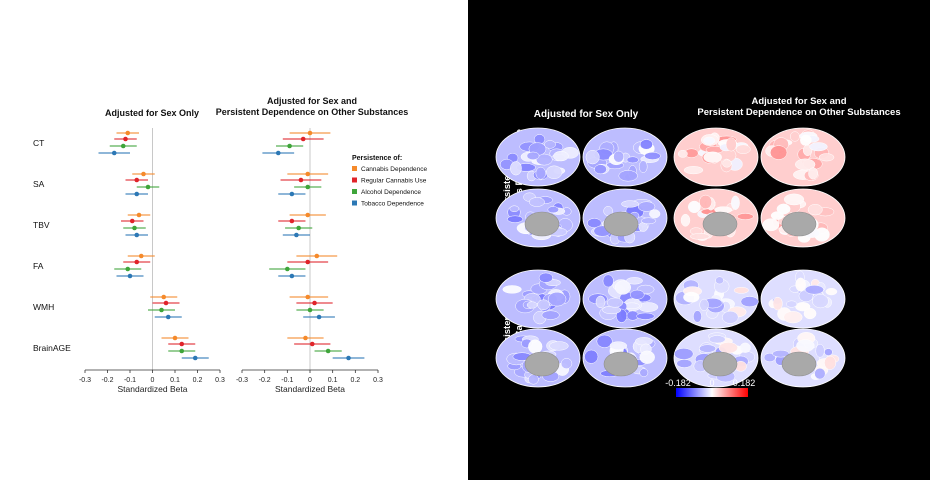 Image resolution: width=930 pixels, height=485 pixels. I want to click on legend-label: Cannabis Dependence, so click(394, 169).